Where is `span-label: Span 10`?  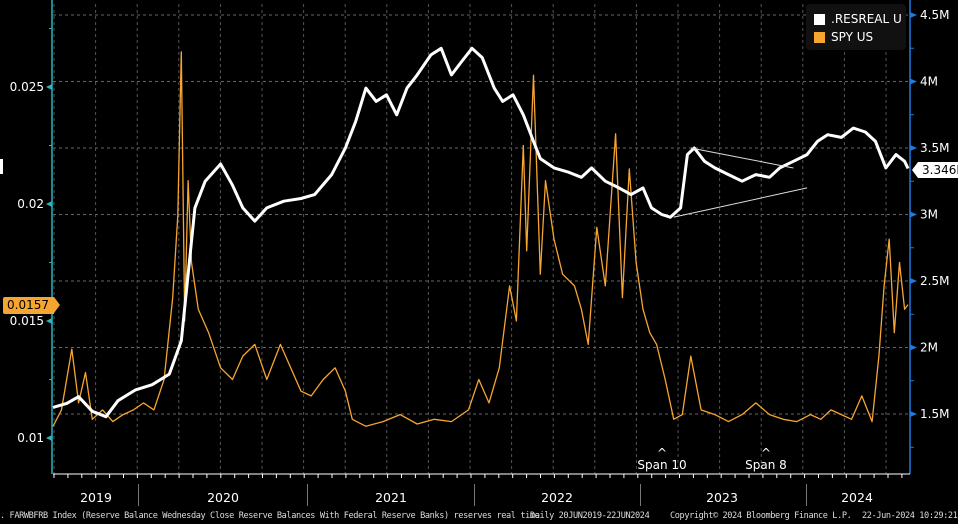
span-label: Span 10 is located at coordinates (662, 465).